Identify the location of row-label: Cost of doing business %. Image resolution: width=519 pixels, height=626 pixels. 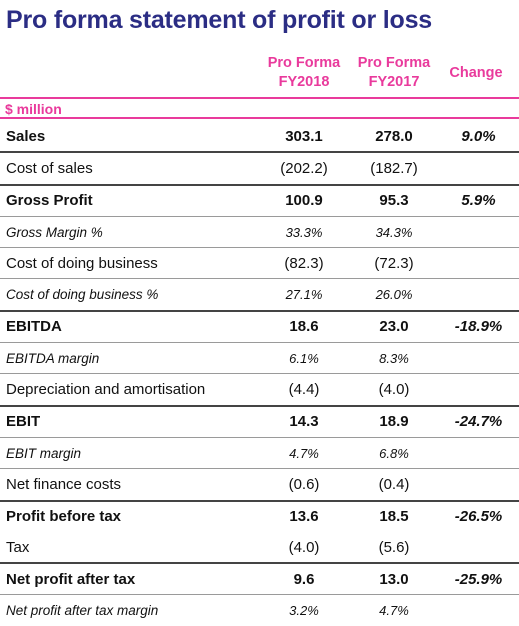
(82, 295).